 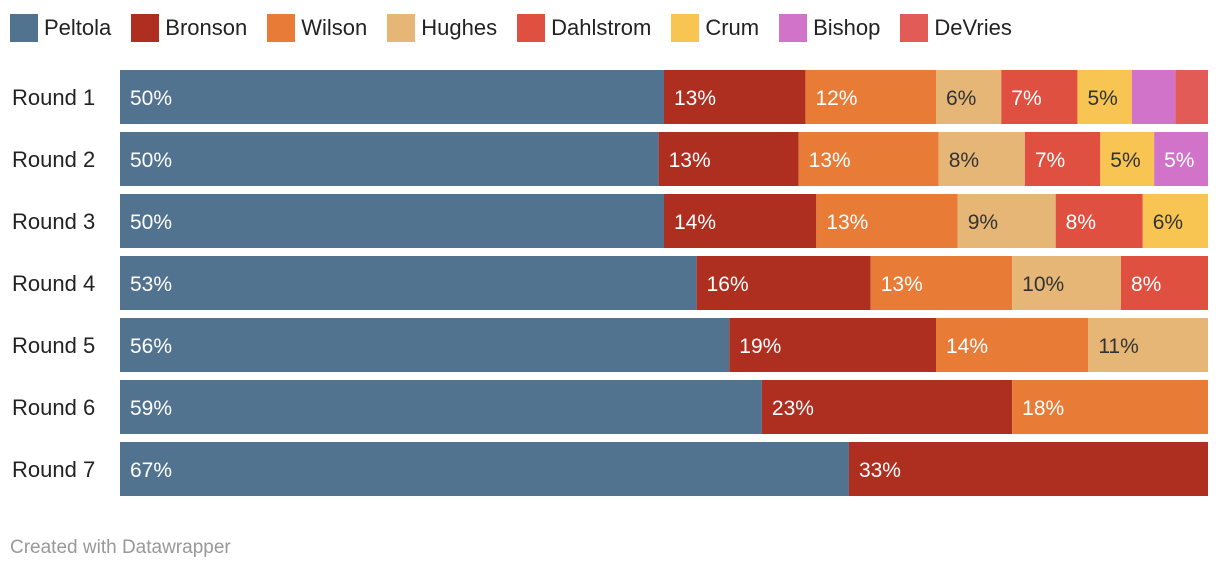 I want to click on data-label-round-6-wilson: 18%, so click(x=1043, y=408).